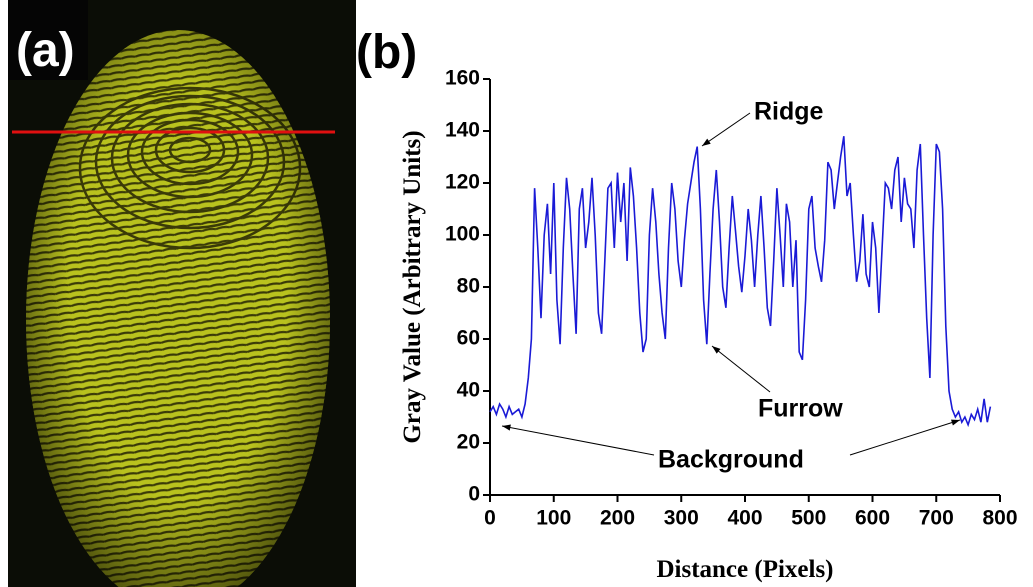 The image size is (1033, 587). Describe the element at coordinates (617, 518) in the screenshot. I see `x-tick-label: 200` at that location.